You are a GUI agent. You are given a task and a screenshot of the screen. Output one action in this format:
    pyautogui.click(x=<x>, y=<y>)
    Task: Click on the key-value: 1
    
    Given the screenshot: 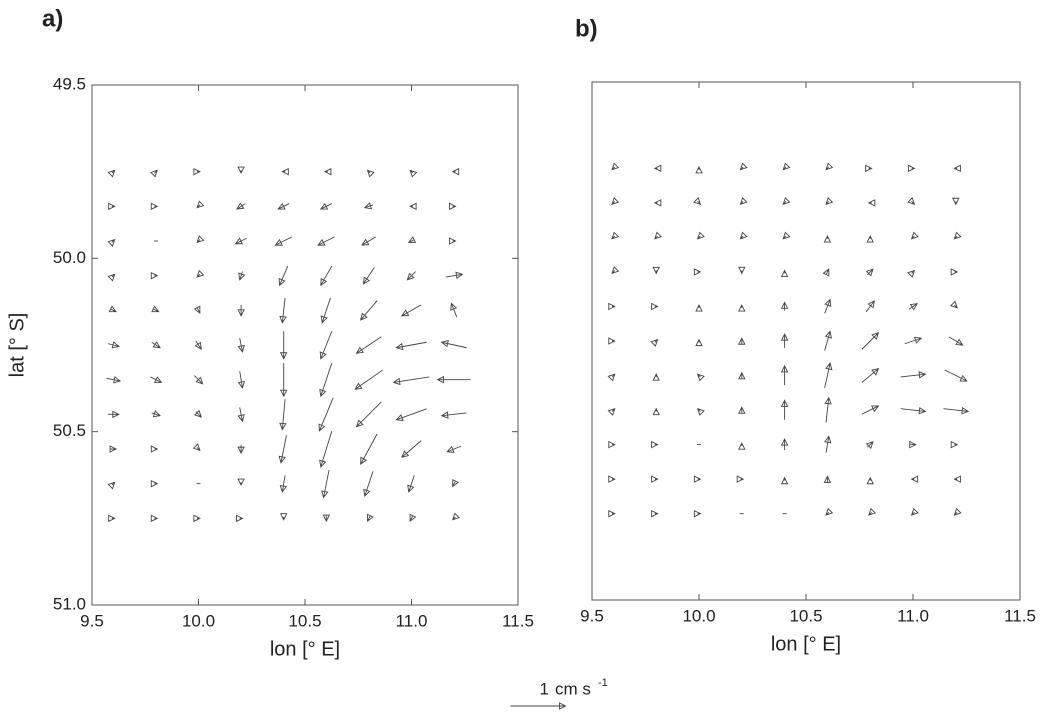 What is the action you would take?
    pyautogui.click(x=544, y=688)
    